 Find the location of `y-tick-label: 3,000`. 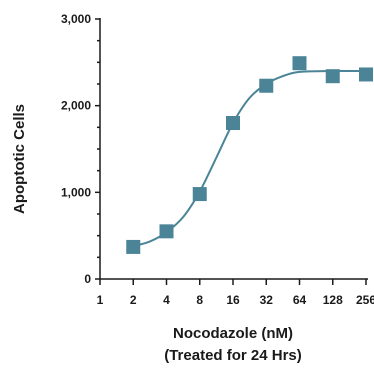

y-tick-label: 3,000 is located at coordinates (76, 19).